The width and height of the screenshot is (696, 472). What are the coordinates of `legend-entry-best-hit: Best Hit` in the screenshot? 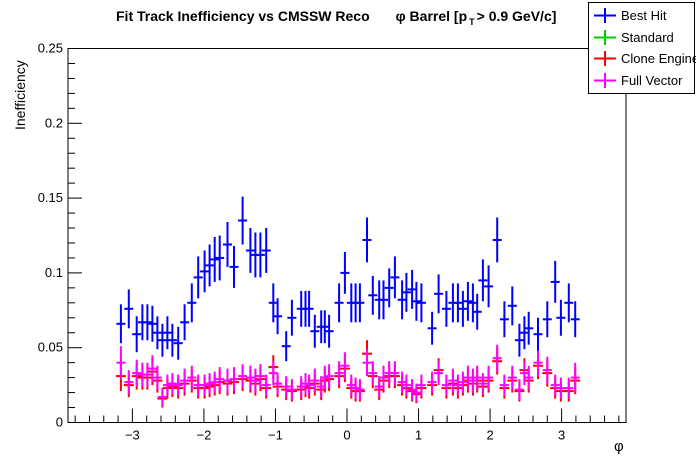 It's located at (642, 15).